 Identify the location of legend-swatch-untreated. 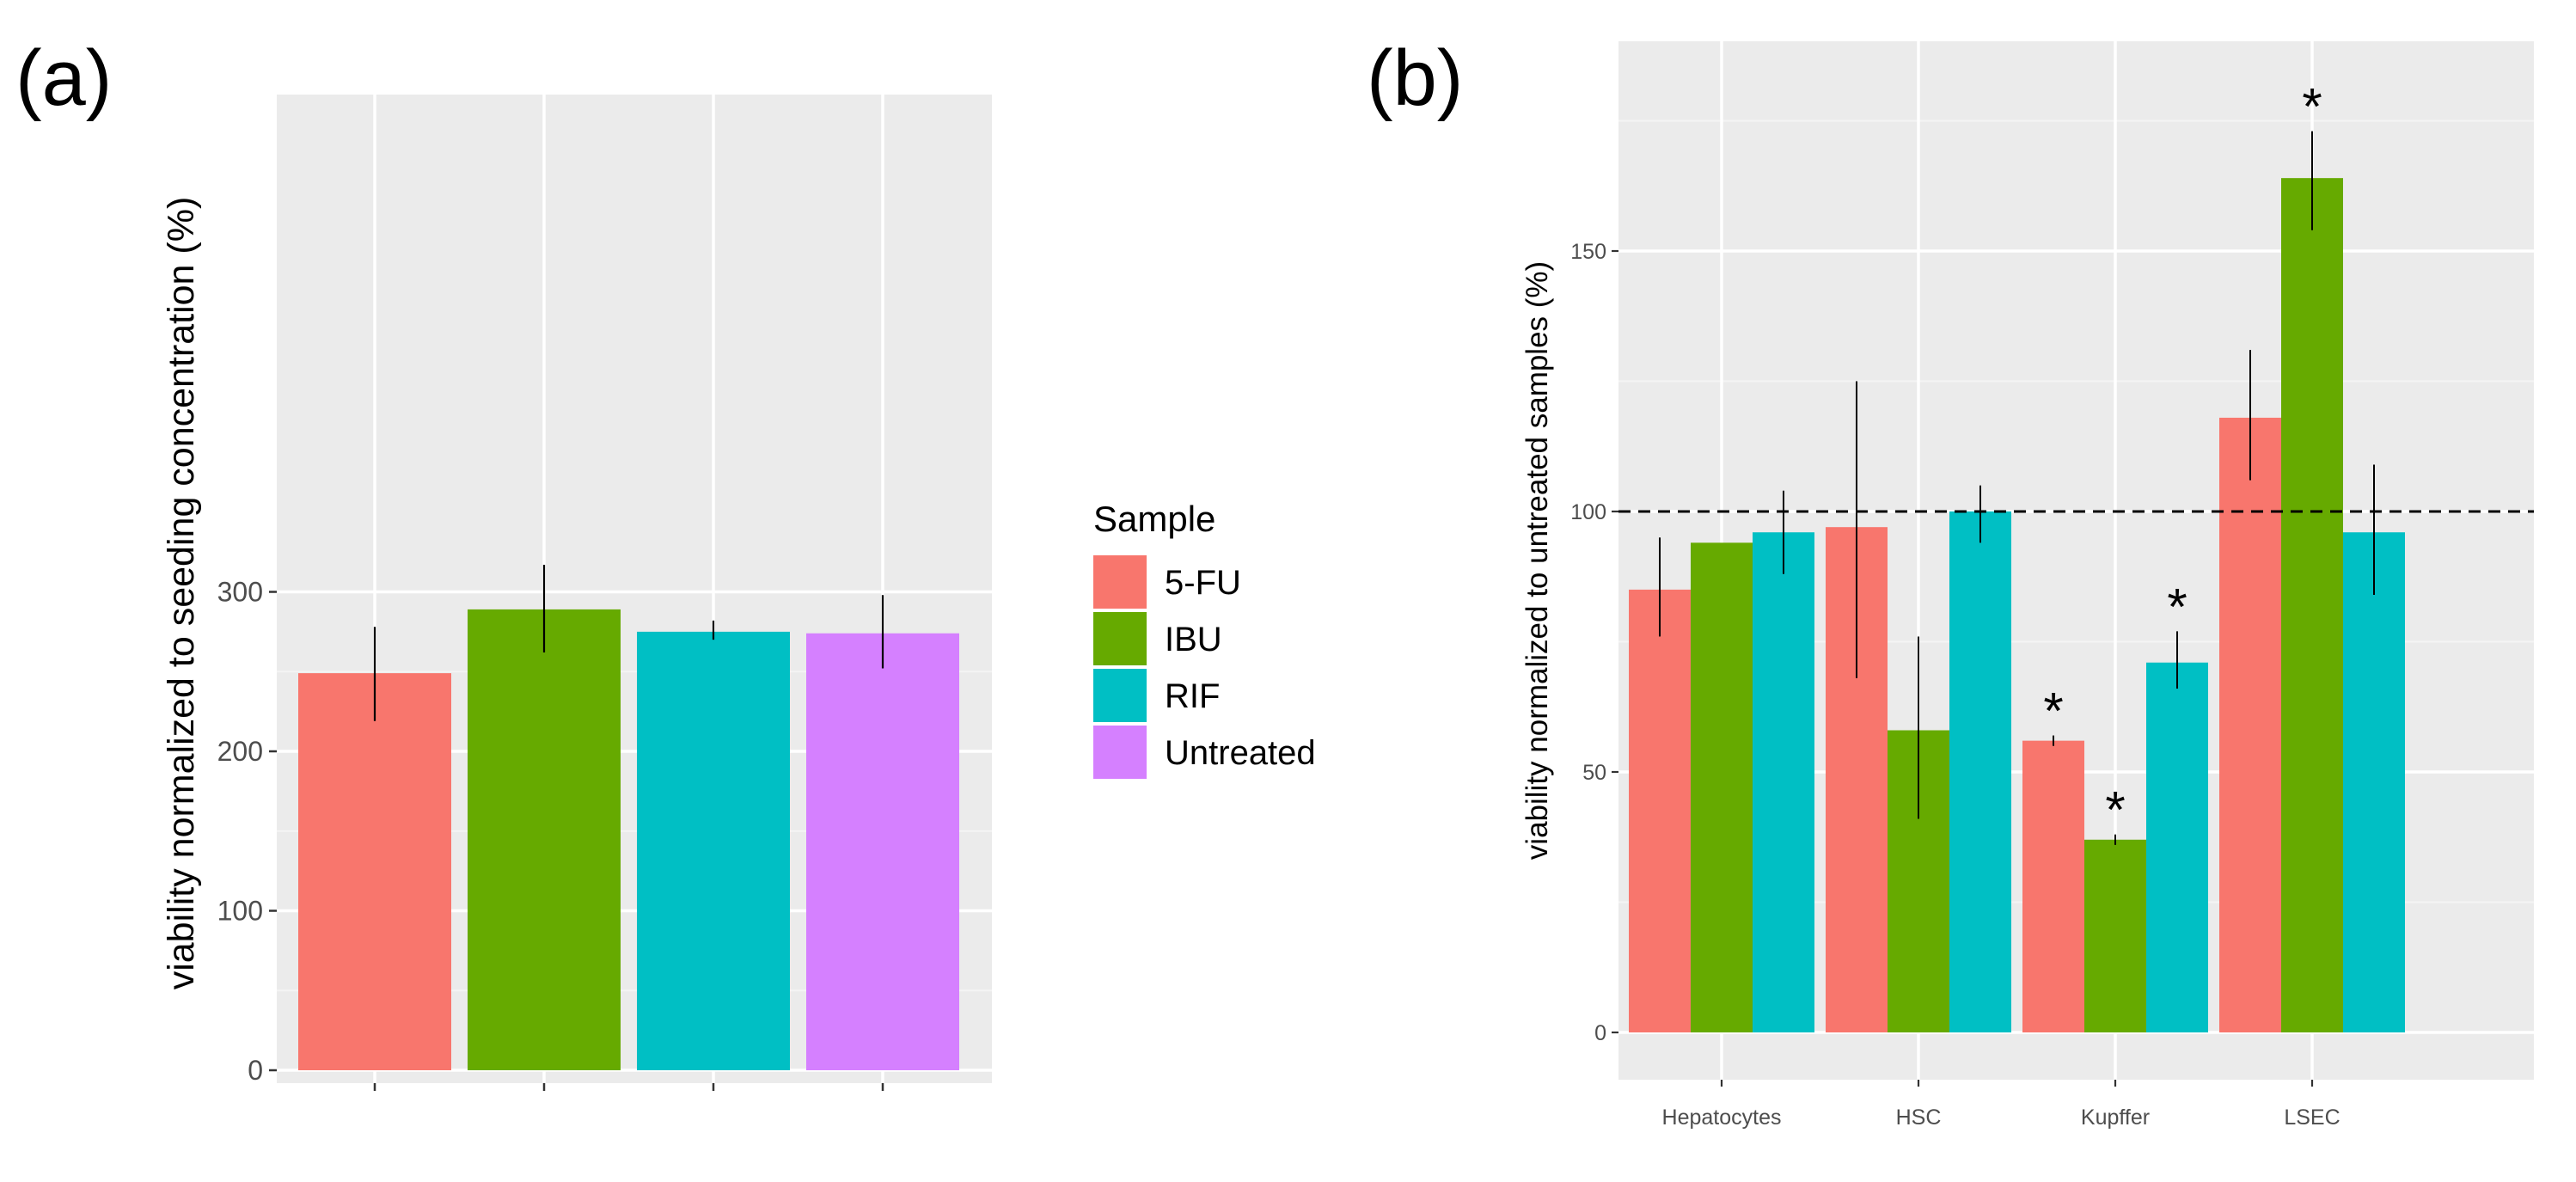
(1120, 752).